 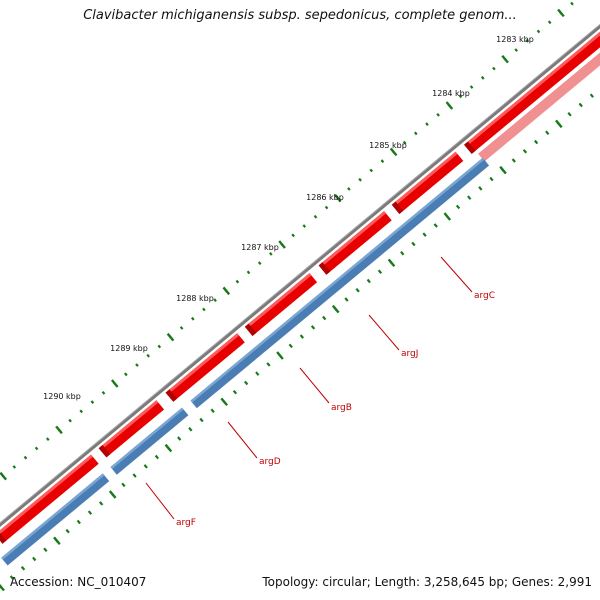 What do you see at coordinates (260, 247) in the screenshot?
I see `ruler-label: 1287 kbp` at bounding box center [260, 247].